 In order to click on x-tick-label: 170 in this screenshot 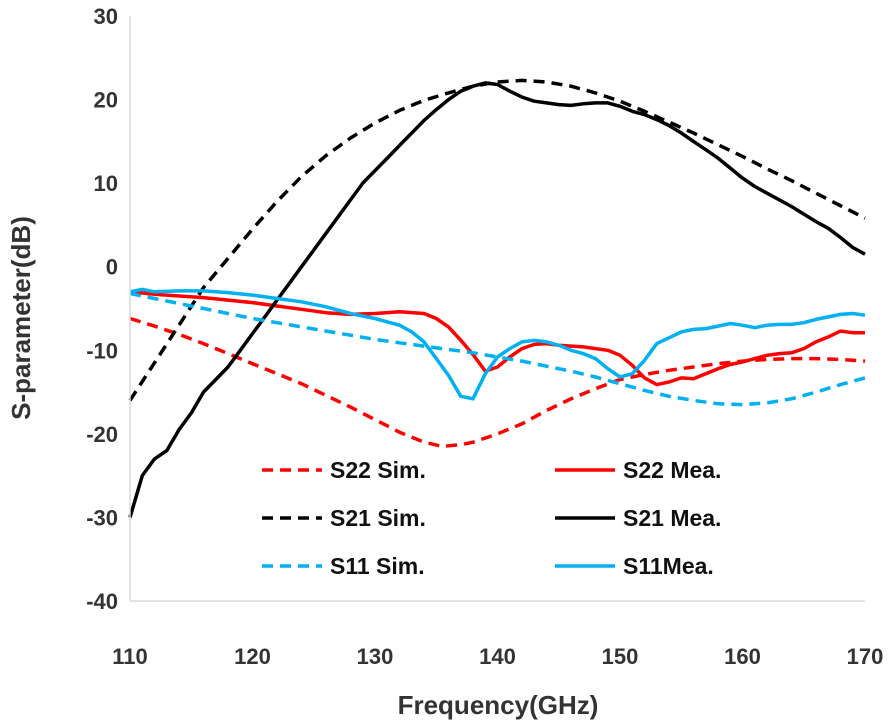, I will do `click(865, 656)`.